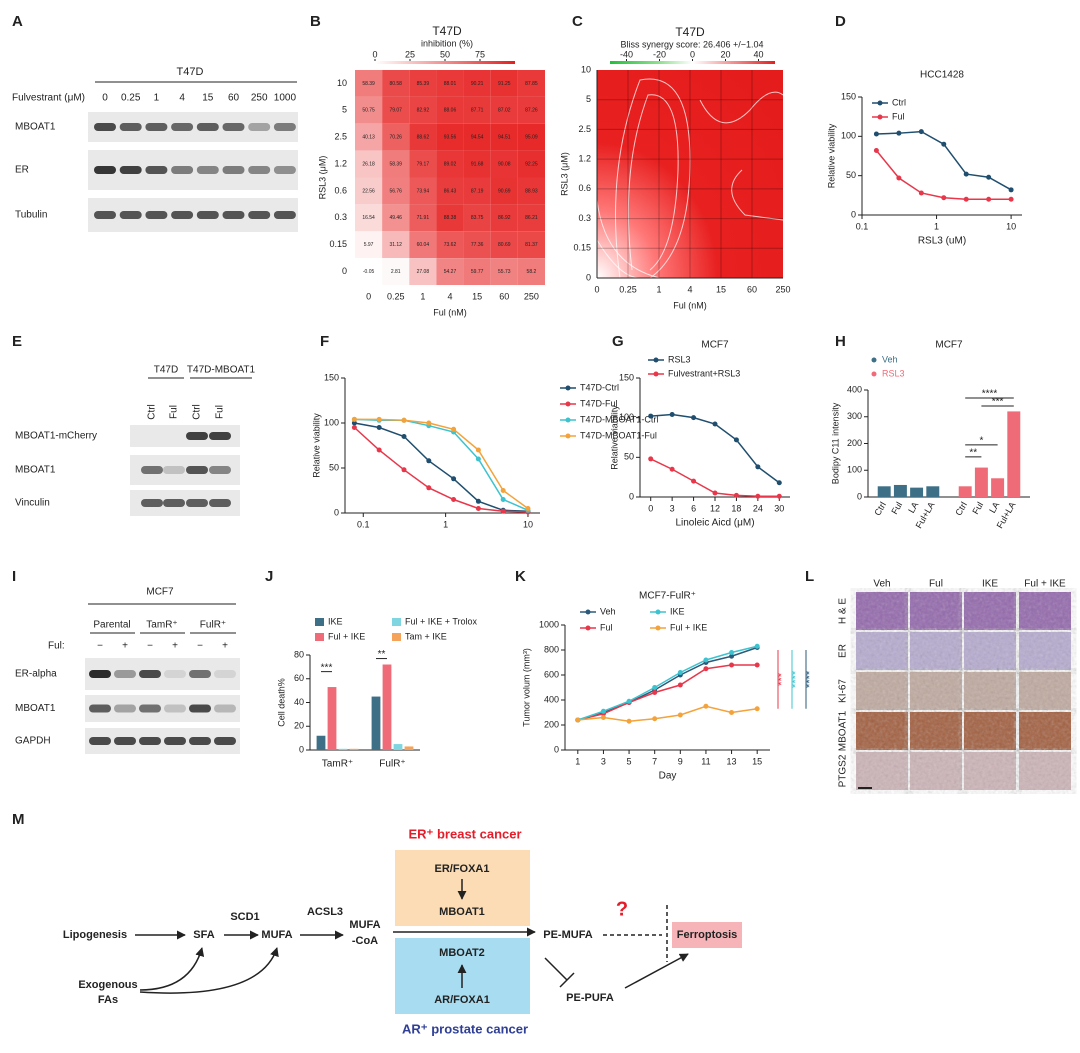 This screenshot has height=1053, width=1080. I want to click on cell-label: 55.73, so click(504, 272).